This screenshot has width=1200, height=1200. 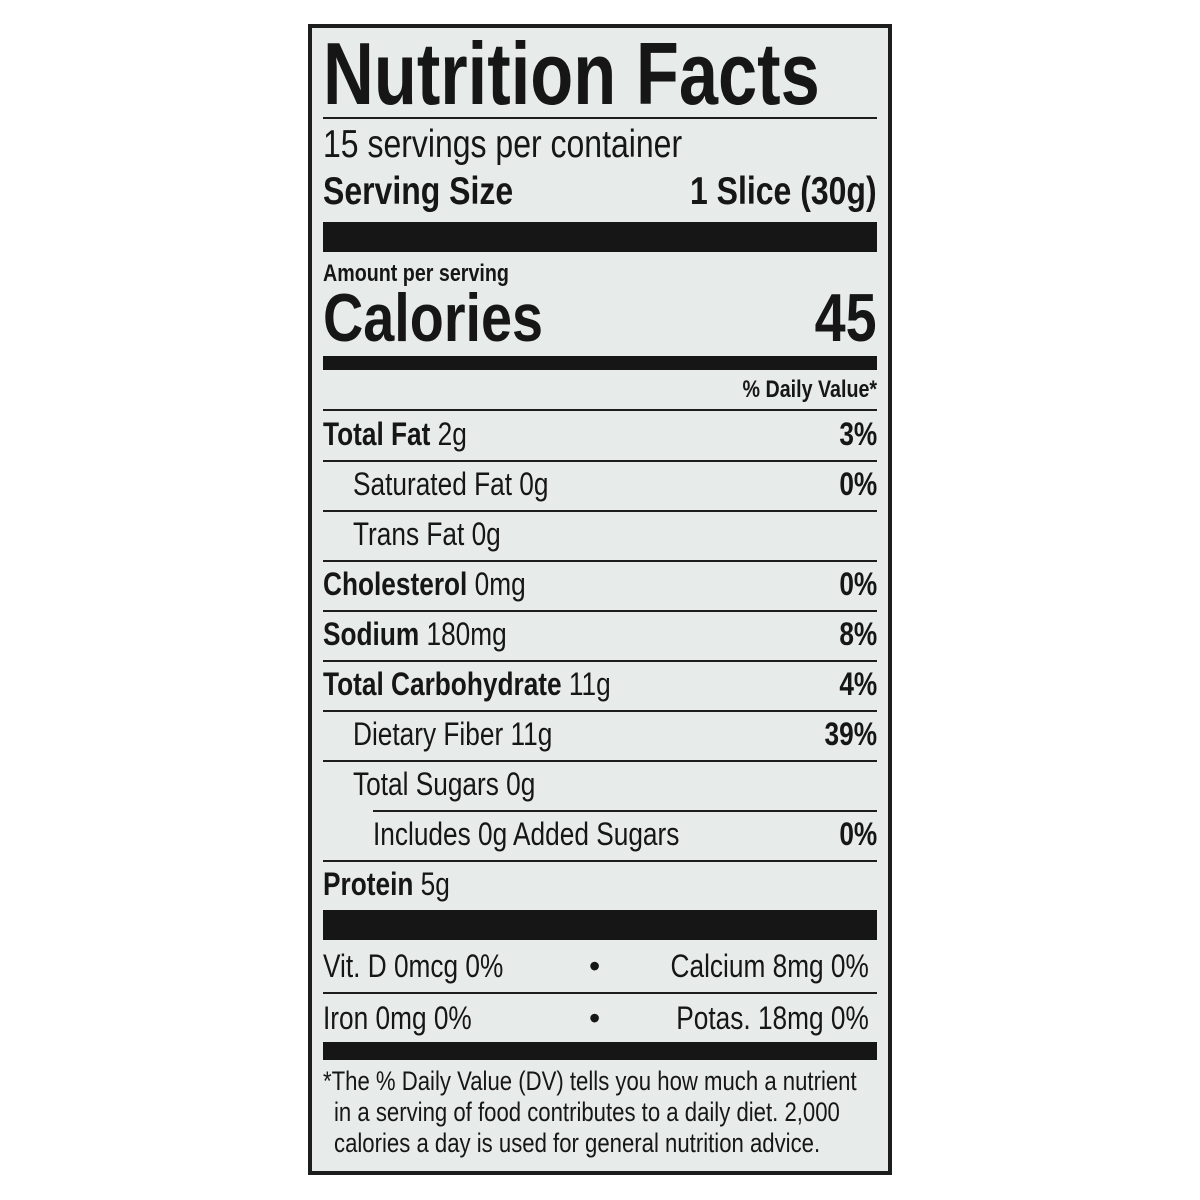 What do you see at coordinates (783, 191) in the screenshot?
I see `serving-size-value: 1 Slice (30g)` at bounding box center [783, 191].